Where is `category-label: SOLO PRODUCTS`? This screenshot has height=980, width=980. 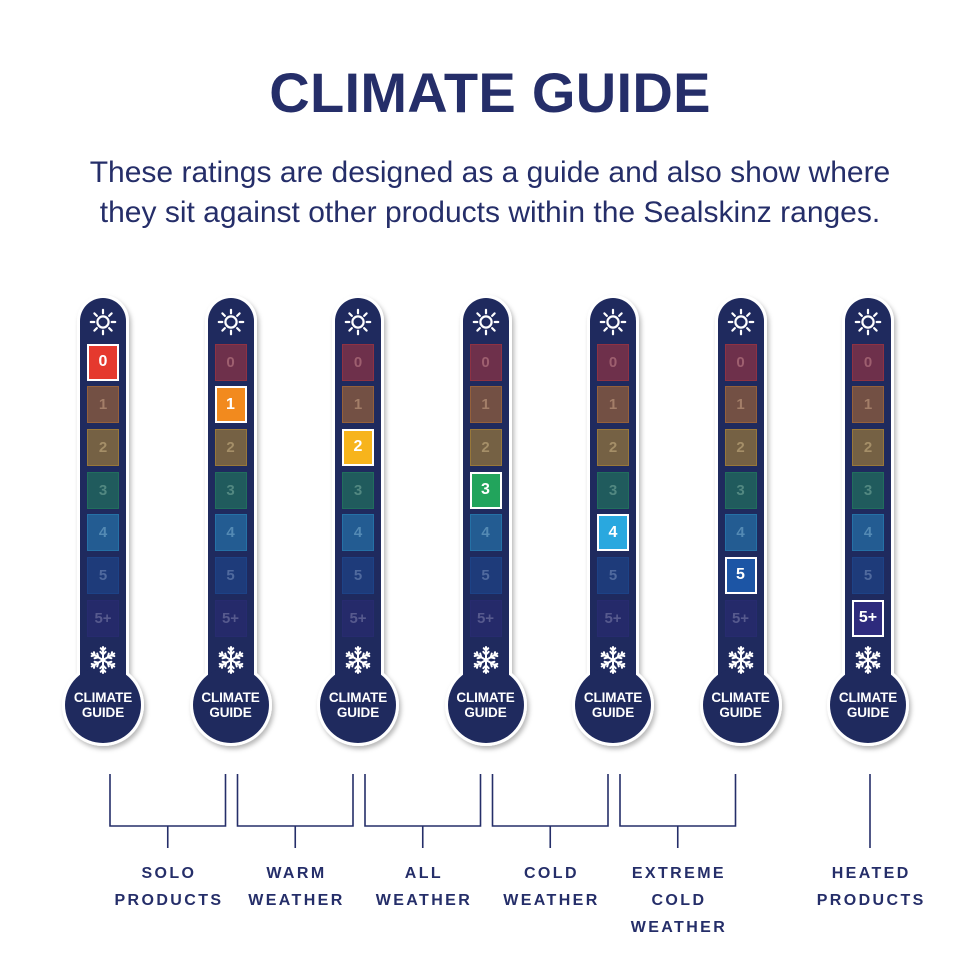 category-label: SOLO PRODUCTS is located at coordinates (168, 887).